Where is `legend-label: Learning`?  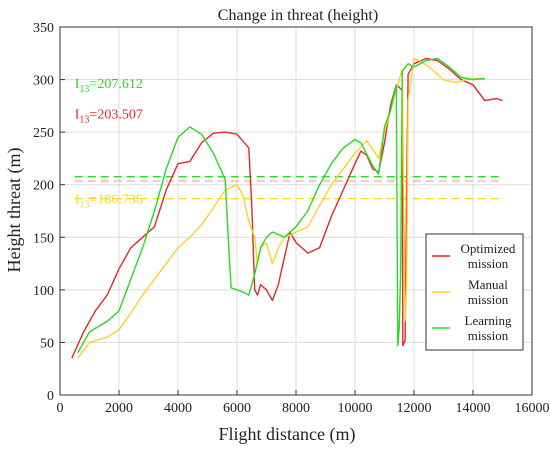 legend-label: Learning is located at coordinates (488, 320).